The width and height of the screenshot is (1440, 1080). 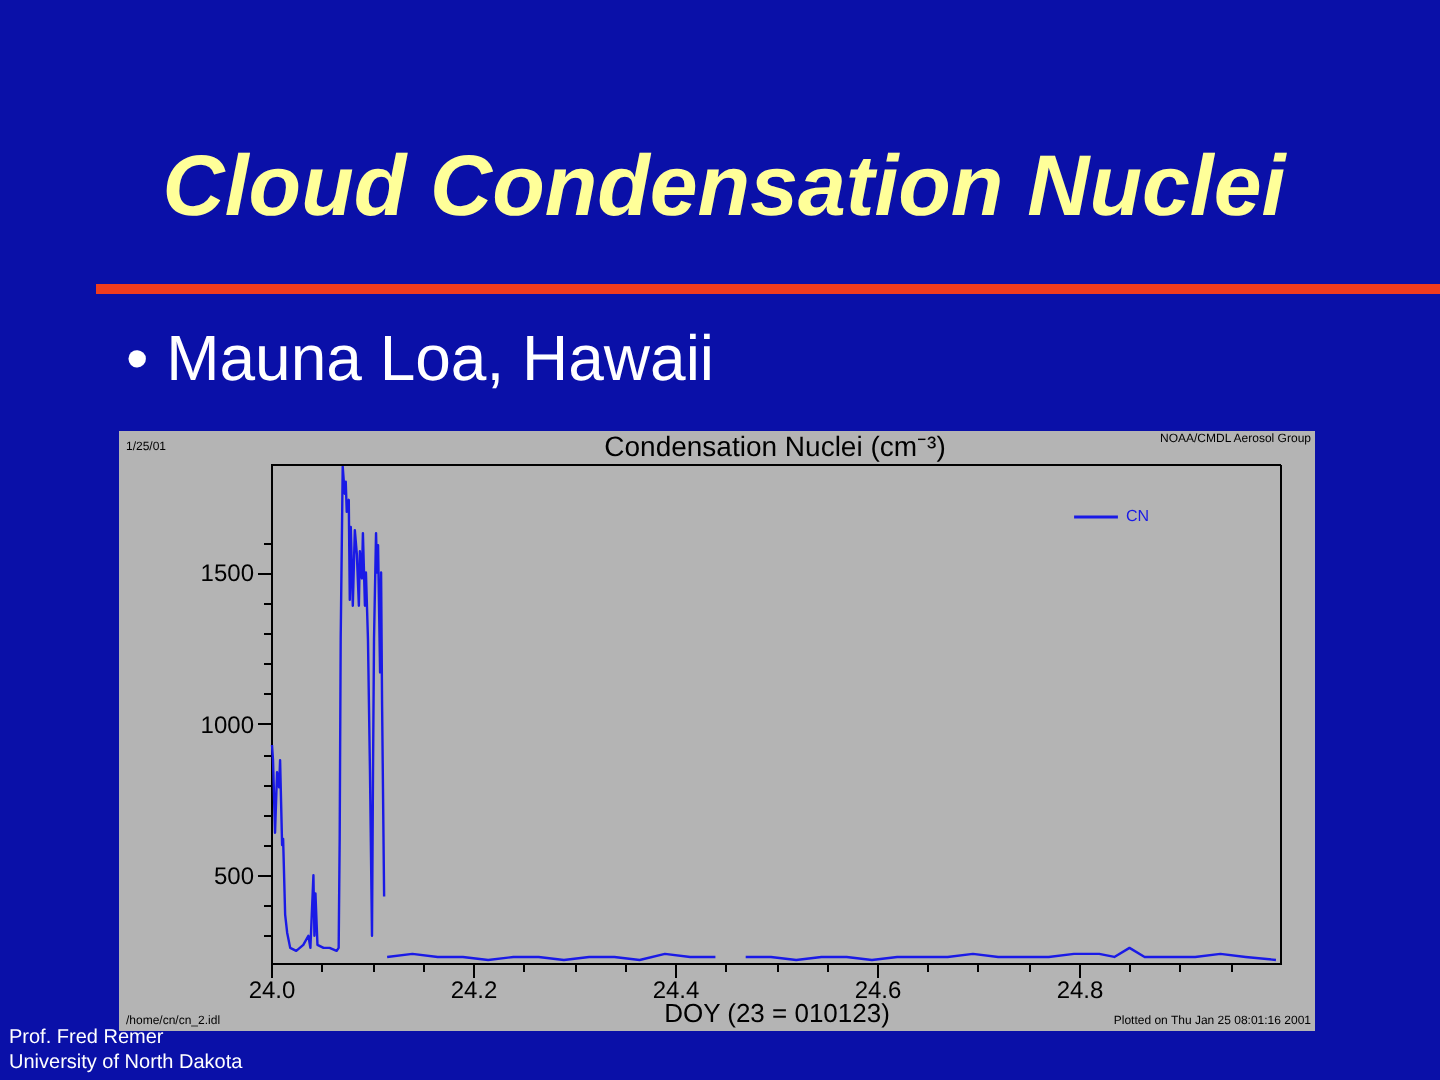 What do you see at coordinates (725, 187) in the screenshot?
I see `chart-title: Cloud Condensation Nuclei` at bounding box center [725, 187].